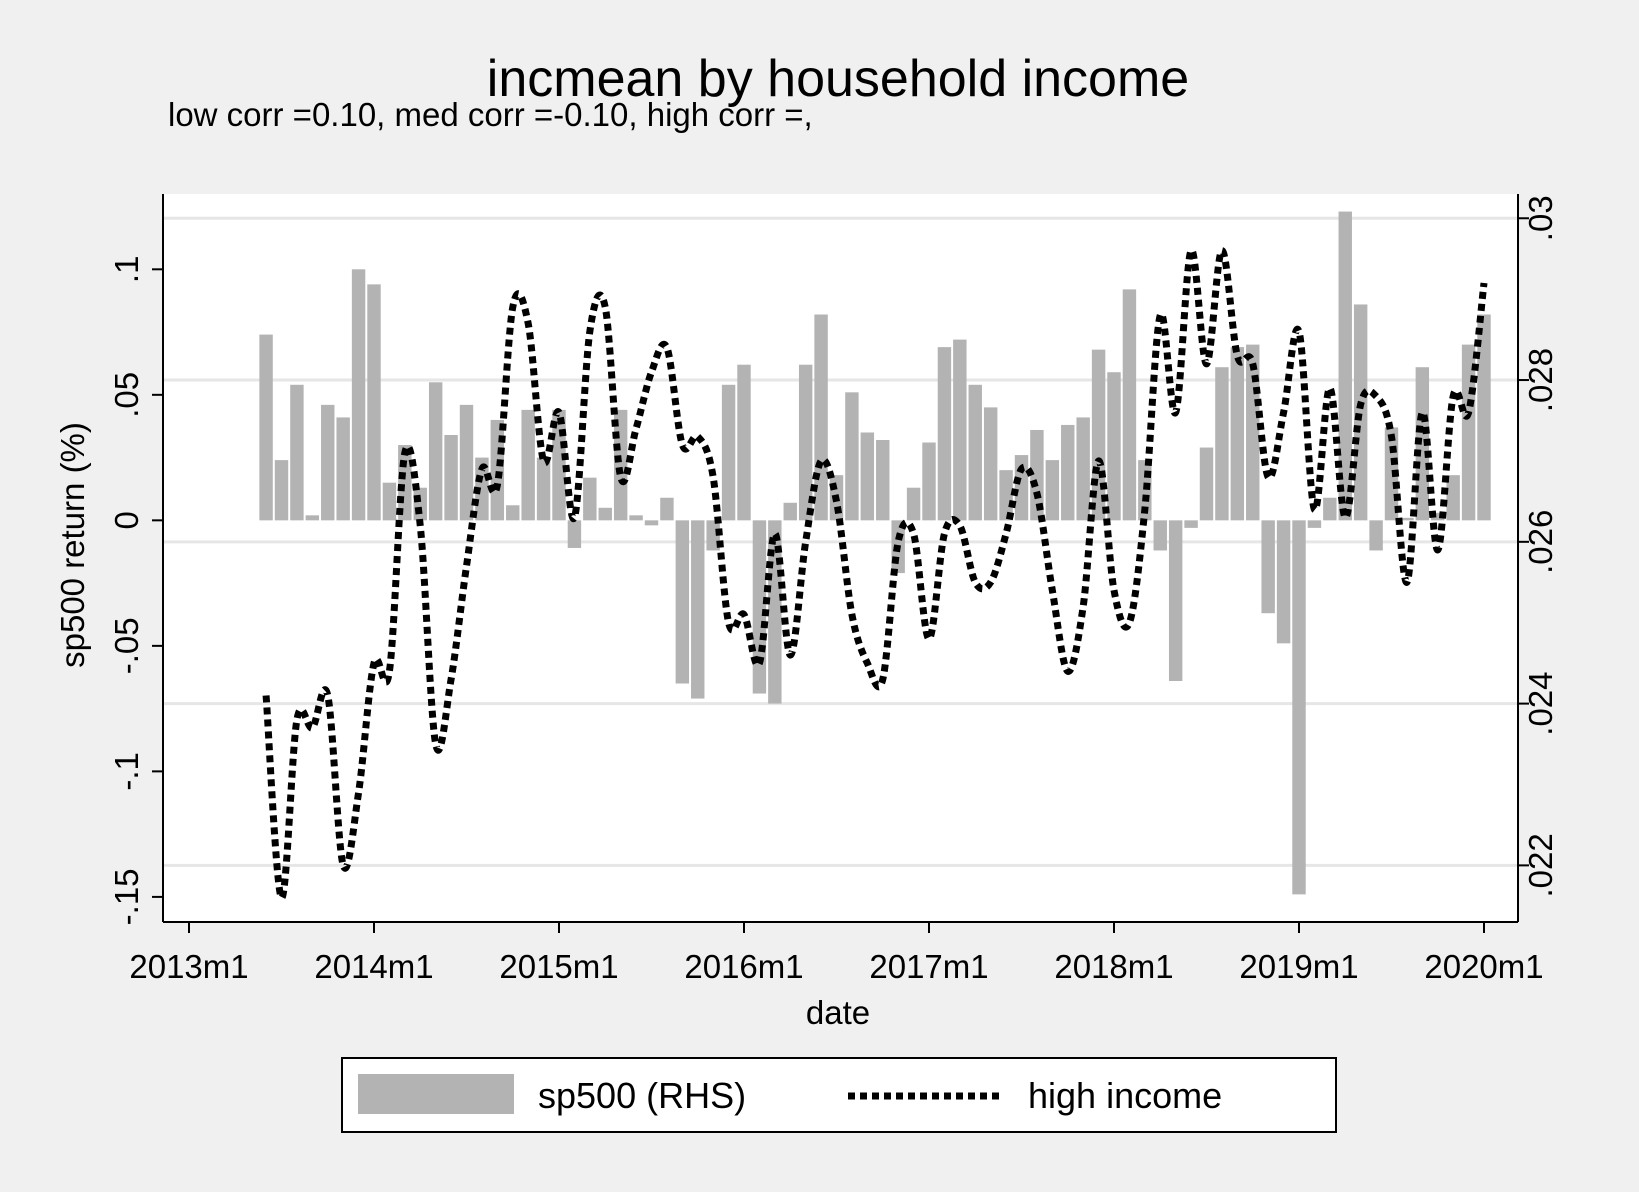 Image resolution: width=1639 pixels, height=1192 pixels. I want to click on left-tick-label: 0, so click(126, 520).